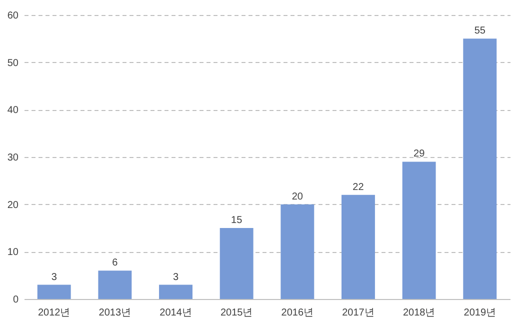  What do you see at coordinates (236, 313) in the screenshot?
I see `x-tick-label: 2015년` at bounding box center [236, 313].